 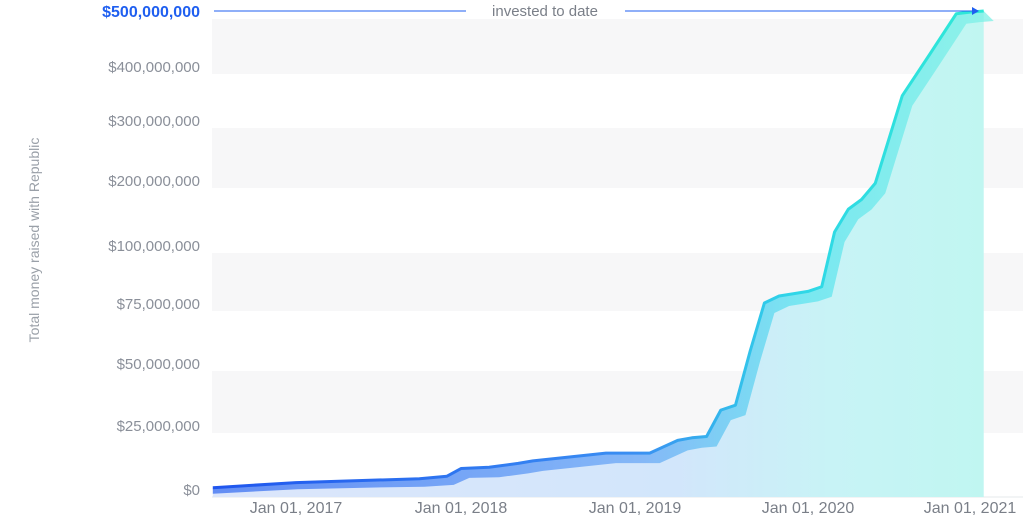 I want to click on y-tick-label: $75,000,000, so click(x=158, y=304).